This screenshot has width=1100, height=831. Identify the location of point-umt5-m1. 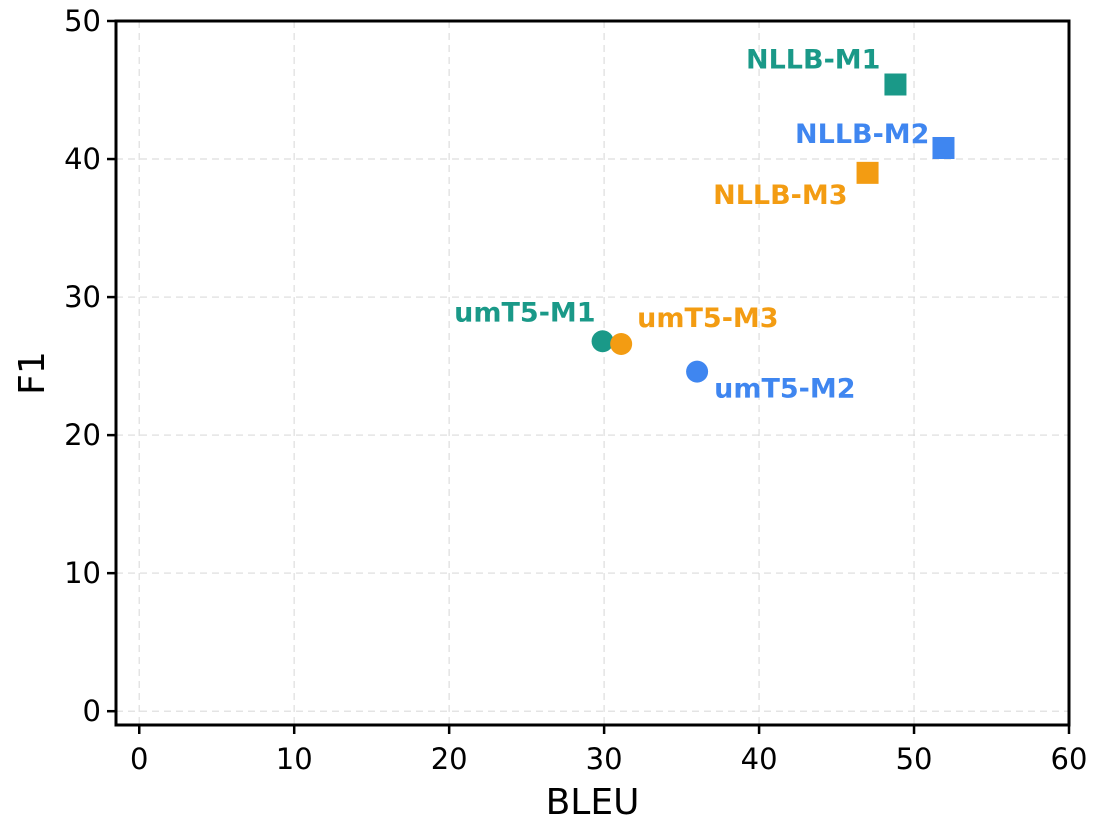
(602, 341).